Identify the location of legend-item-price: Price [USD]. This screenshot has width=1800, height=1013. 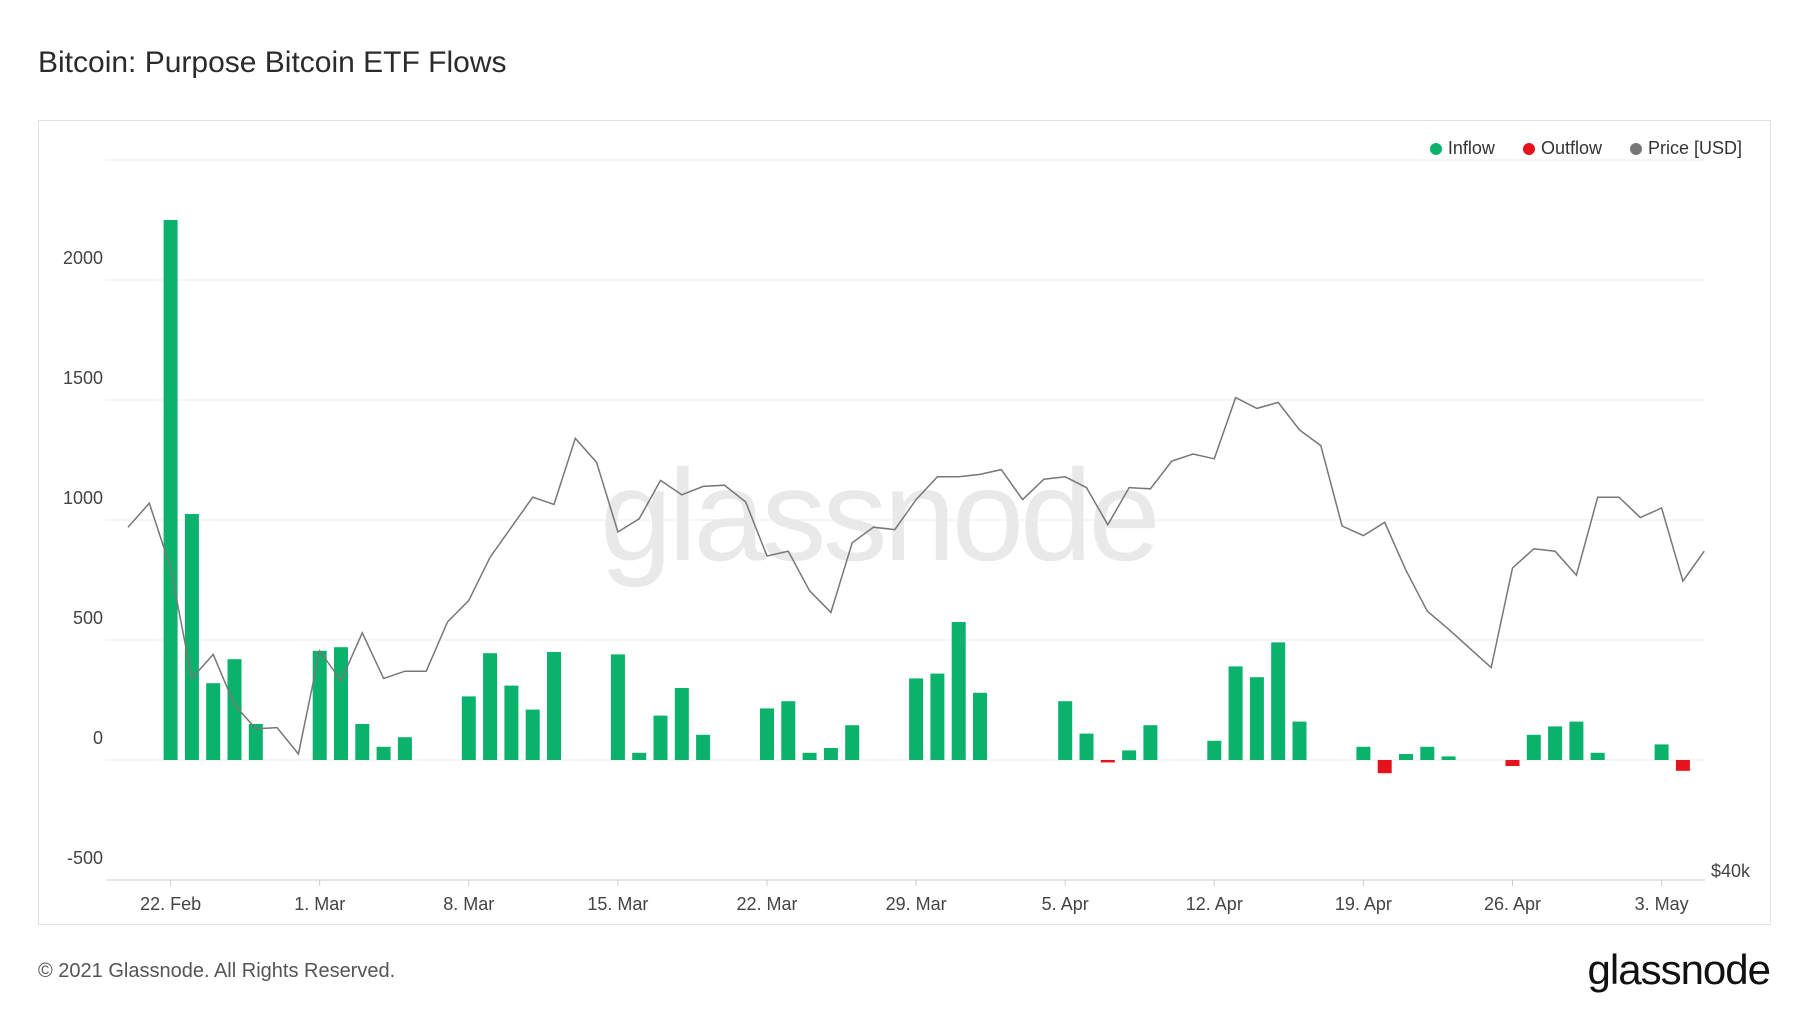
(1685, 148).